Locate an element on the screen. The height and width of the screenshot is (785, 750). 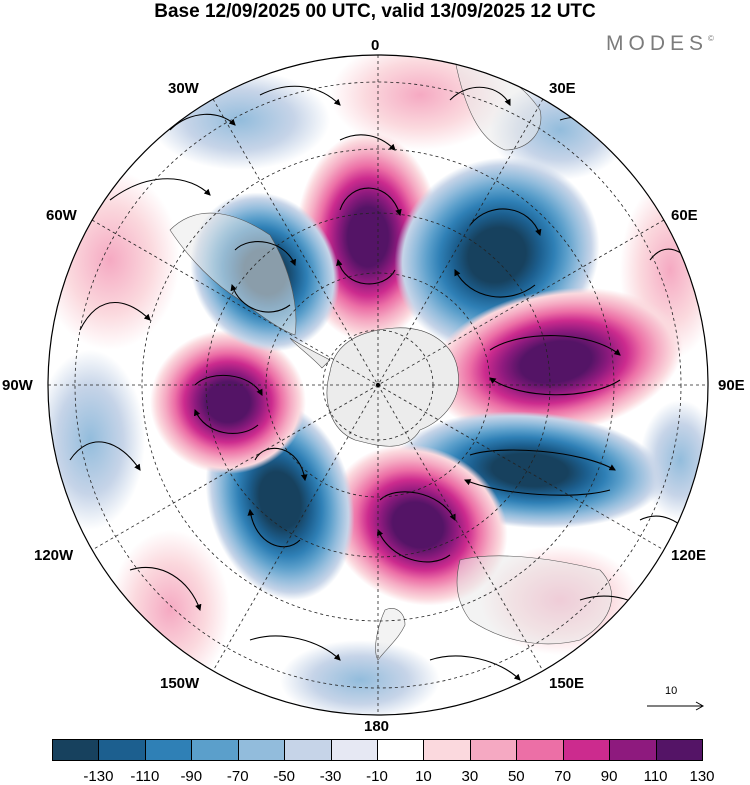
lon-label-30e: 30E is located at coordinates (562, 88).